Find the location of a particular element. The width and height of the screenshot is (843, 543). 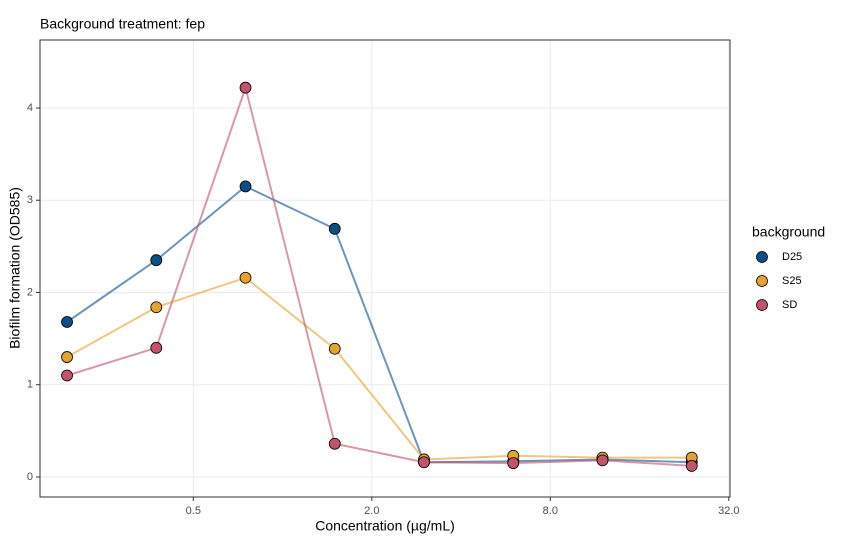

y-axis-label: Biofilm formation (OD585) is located at coordinates (15, 268).